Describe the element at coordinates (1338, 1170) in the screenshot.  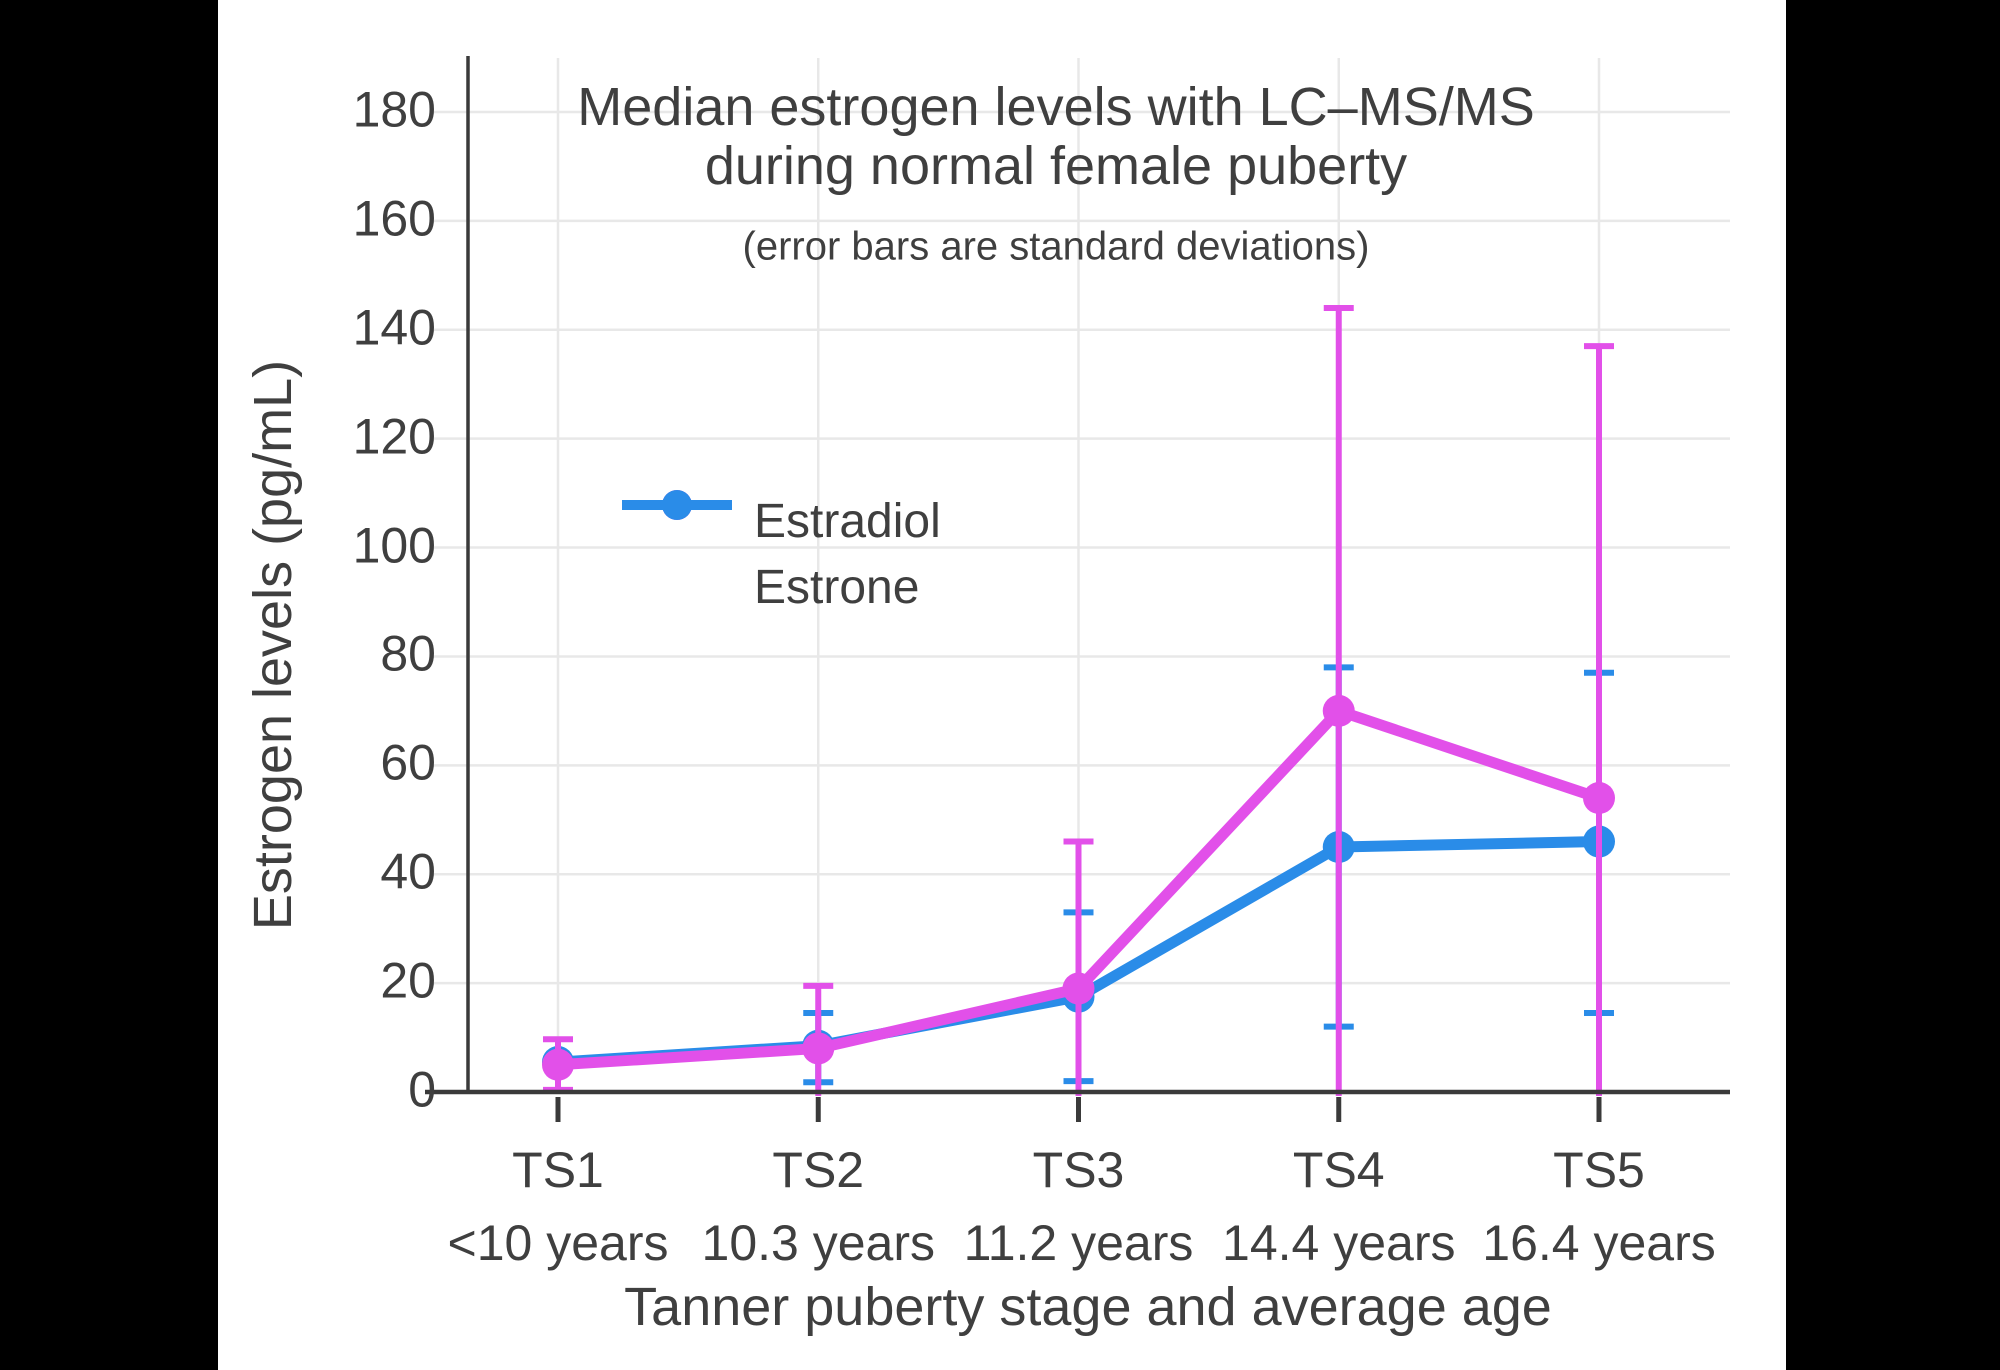
I see `x-stage-label: TS4` at that location.